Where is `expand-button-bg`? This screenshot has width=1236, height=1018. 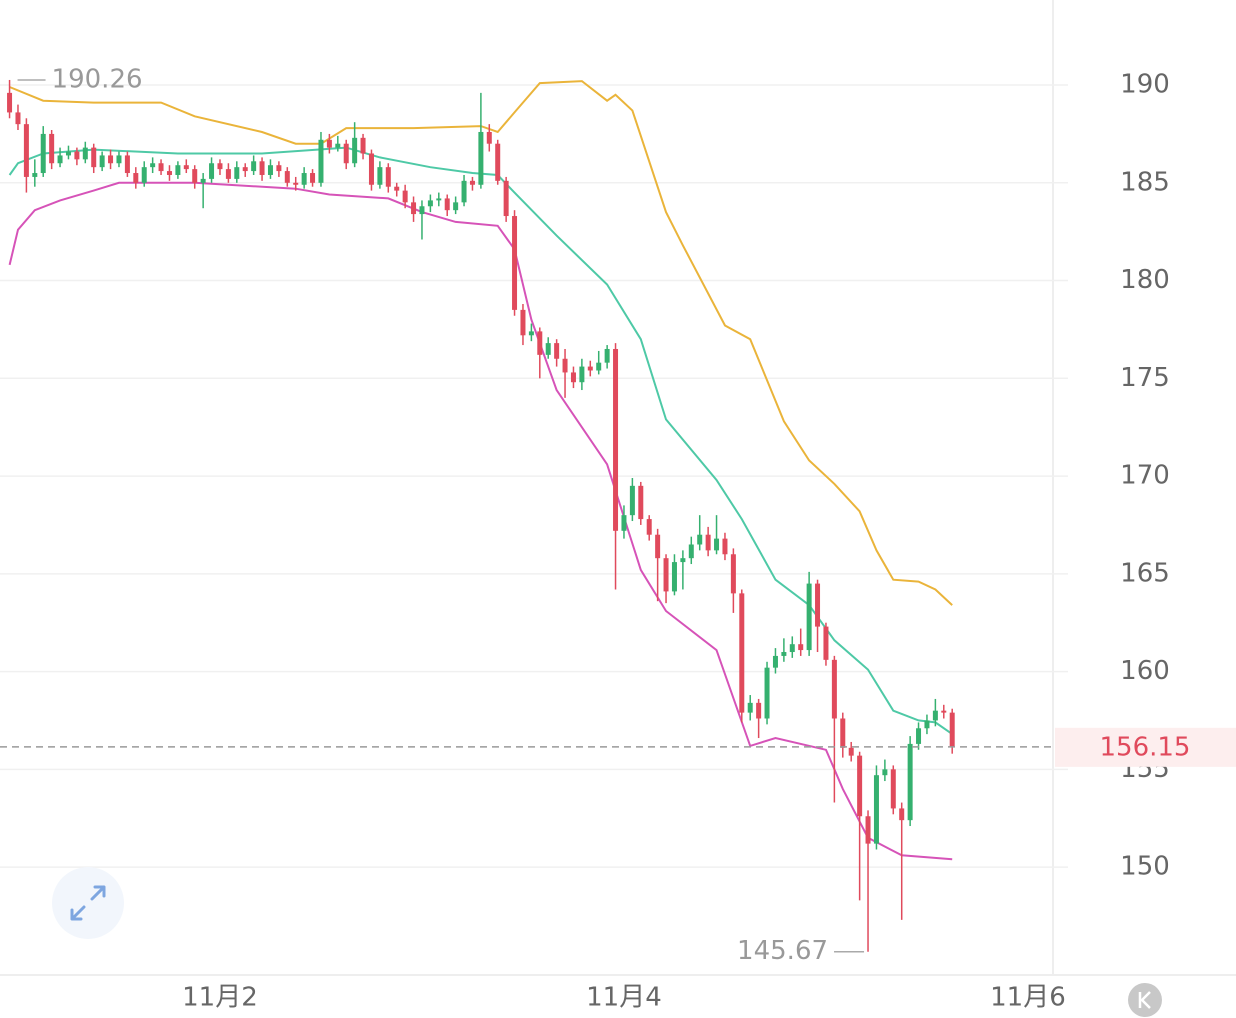 expand-button-bg is located at coordinates (88, 903).